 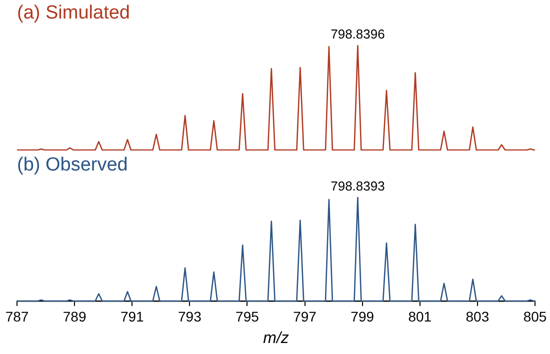 I want to click on chart-title: (b) Observed, so click(x=72, y=165).